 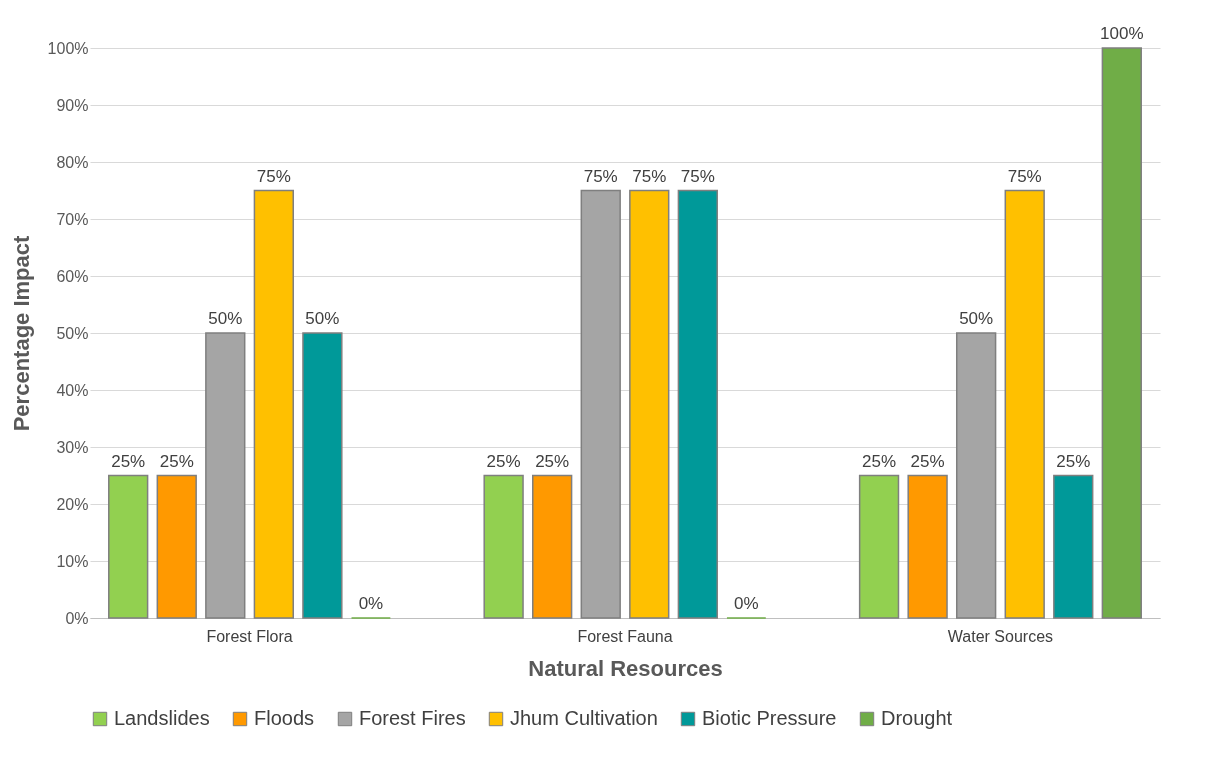 What do you see at coordinates (625, 668) in the screenshot?
I see `x-axis-title: Natural Resources` at bounding box center [625, 668].